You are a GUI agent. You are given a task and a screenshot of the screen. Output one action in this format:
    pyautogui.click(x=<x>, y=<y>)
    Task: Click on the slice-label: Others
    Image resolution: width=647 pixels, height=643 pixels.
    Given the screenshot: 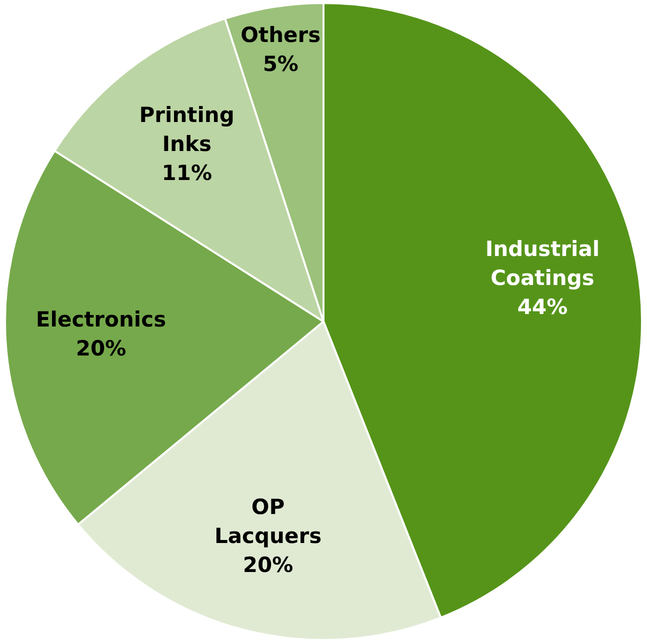 What is the action you would take?
    pyautogui.click(x=280, y=34)
    